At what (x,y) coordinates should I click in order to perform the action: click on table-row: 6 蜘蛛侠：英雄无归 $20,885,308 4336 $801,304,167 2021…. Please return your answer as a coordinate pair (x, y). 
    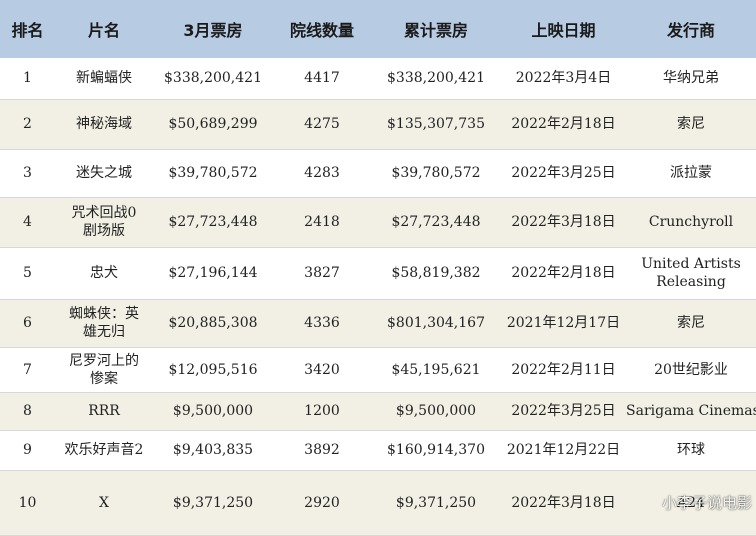
    Looking at the image, I should click on (378, 323).